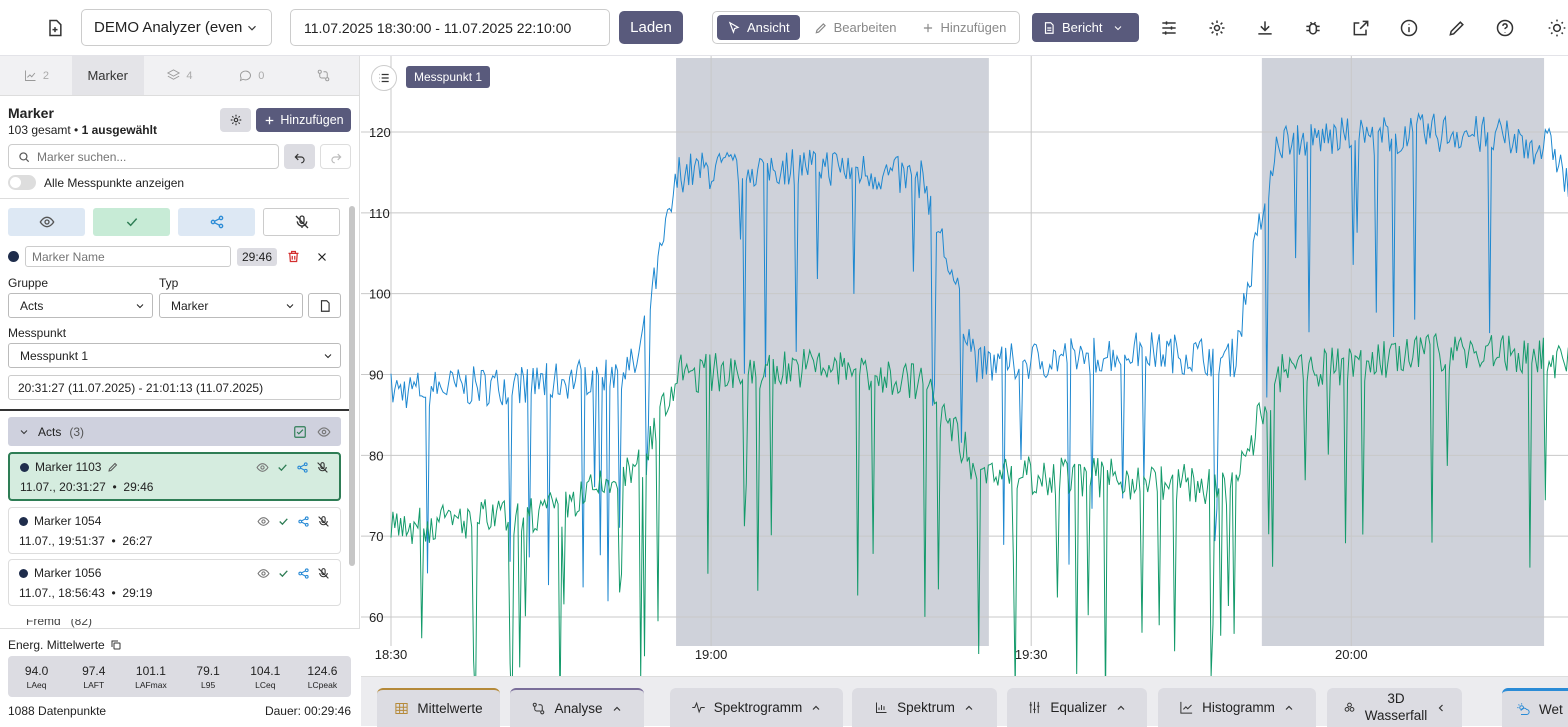 The height and width of the screenshot is (727, 1568). What do you see at coordinates (137, 541) in the screenshot?
I see `marker-duration: 26:27` at bounding box center [137, 541].